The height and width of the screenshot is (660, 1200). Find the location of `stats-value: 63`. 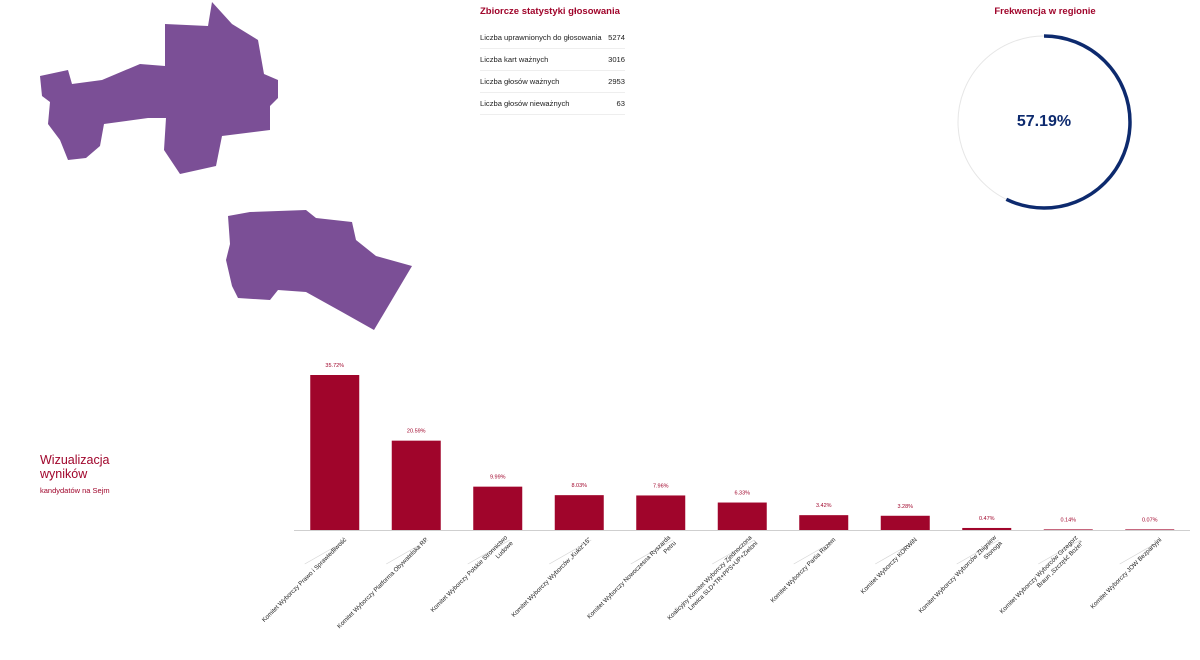

stats-value: 63 is located at coordinates (620, 103).